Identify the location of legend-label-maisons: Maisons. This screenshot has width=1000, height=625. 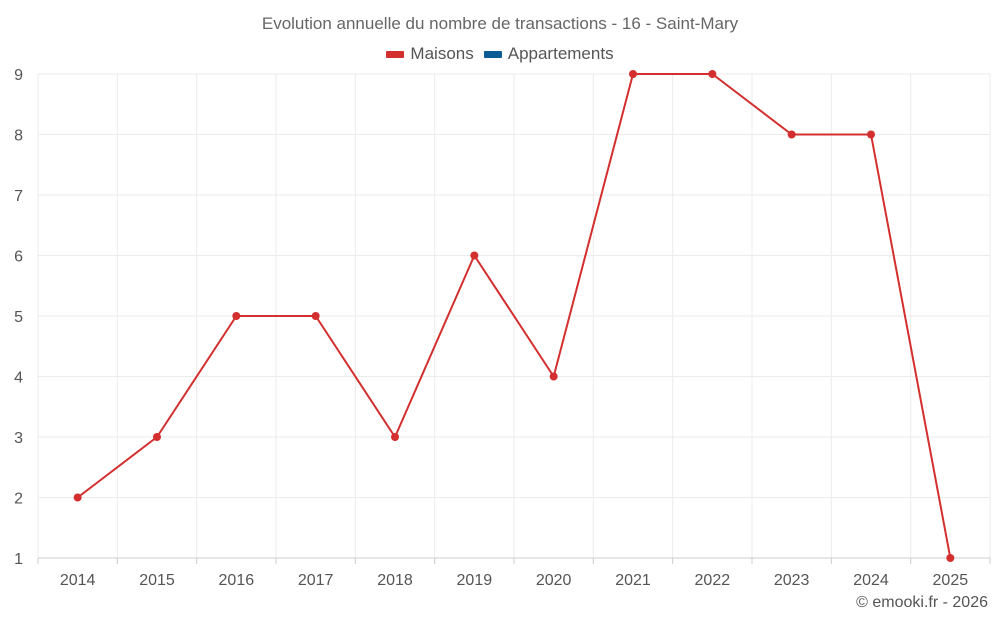
(442, 53).